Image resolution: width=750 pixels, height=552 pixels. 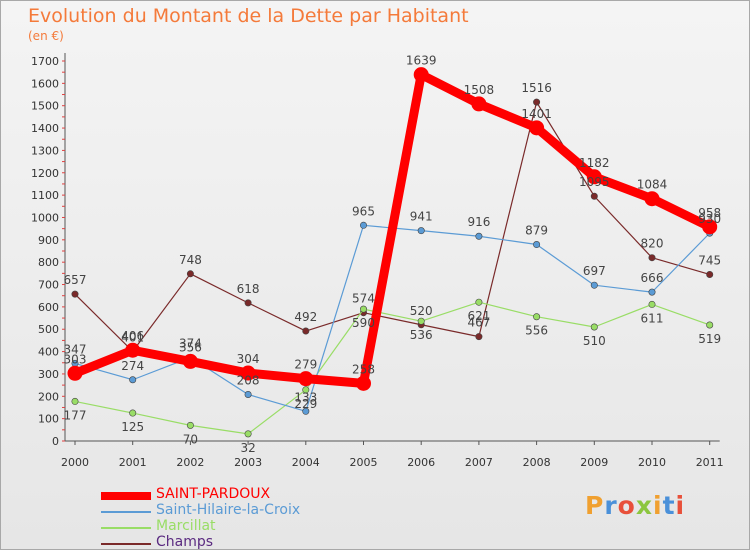 I want to click on data-label: 1508, so click(x=479, y=90).